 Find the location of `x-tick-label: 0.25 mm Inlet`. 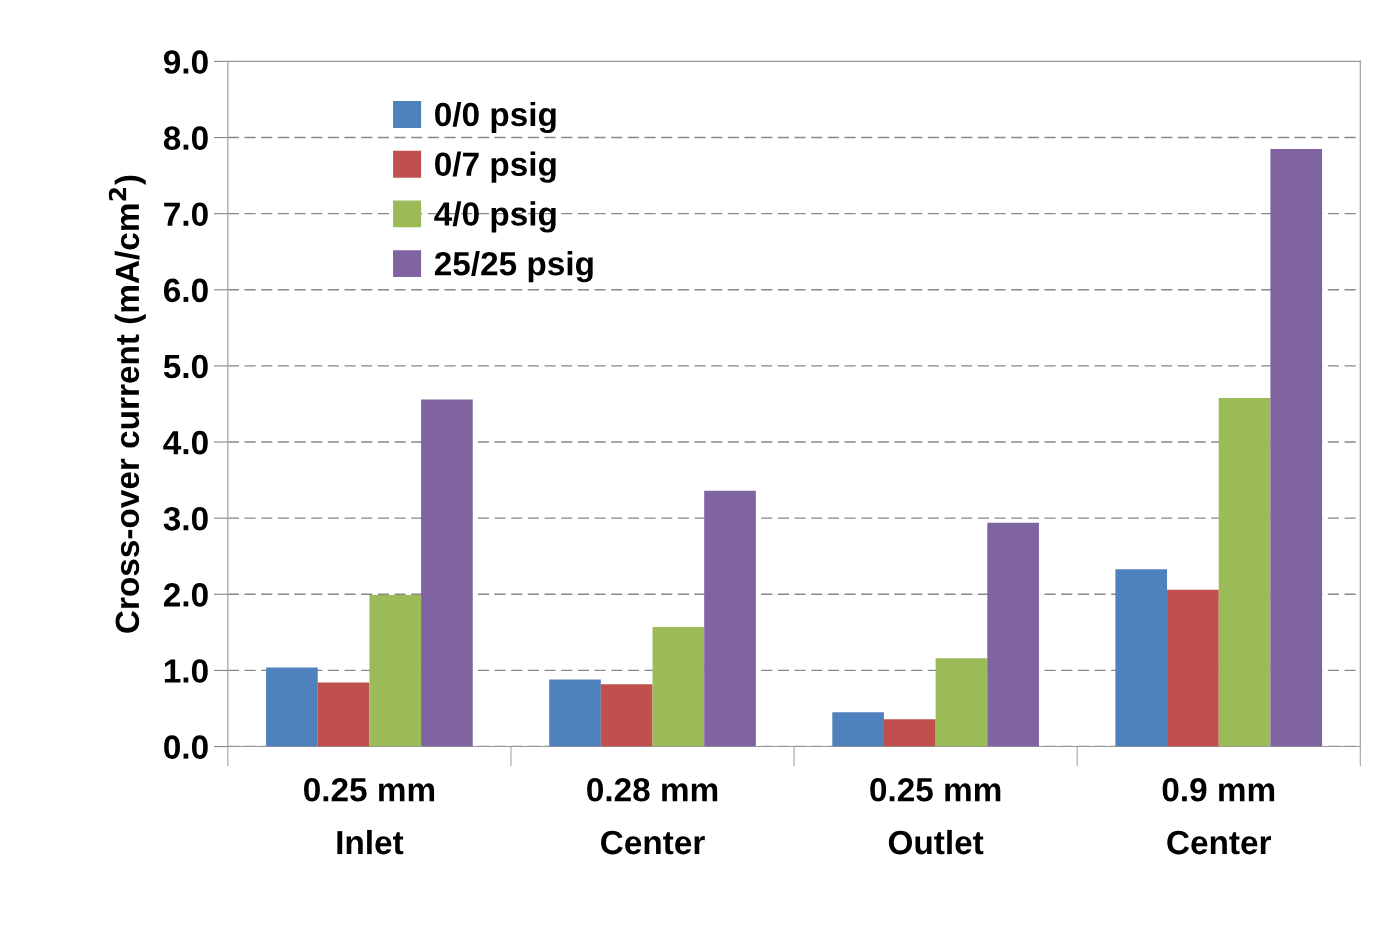

x-tick-label: 0.25 mm Inlet is located at coordinates (369, 816).